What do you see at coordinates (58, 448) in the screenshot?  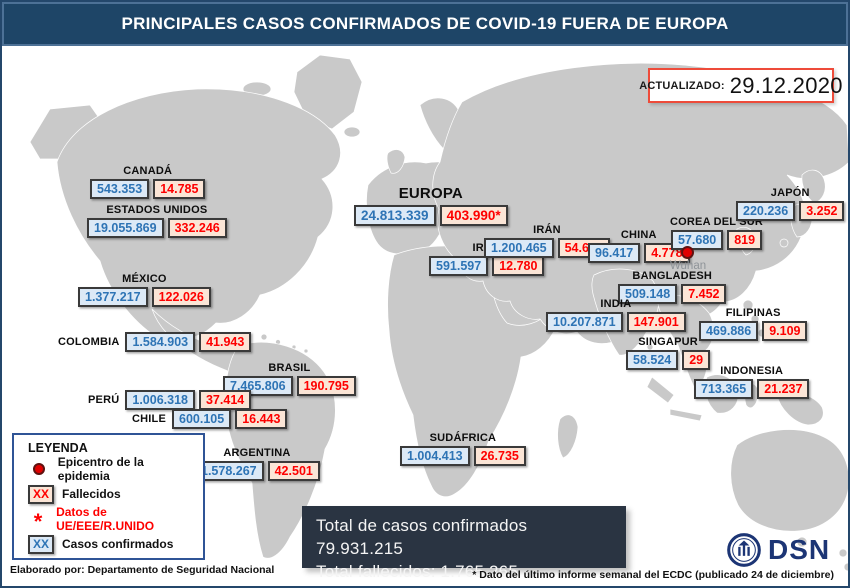 I see `legend-title: LEYENDA` at bounding box center [58, 448].